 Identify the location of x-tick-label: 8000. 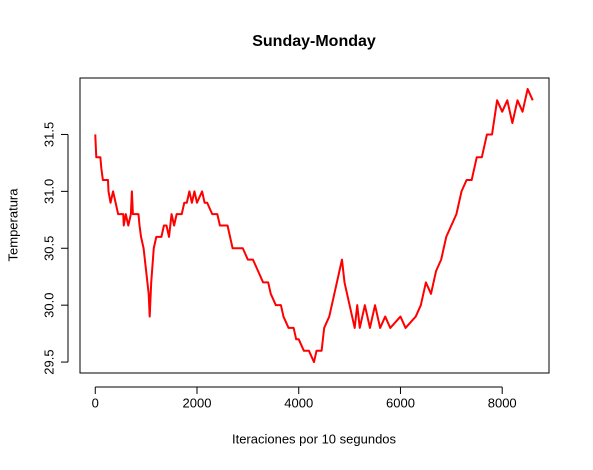
(502, 402).